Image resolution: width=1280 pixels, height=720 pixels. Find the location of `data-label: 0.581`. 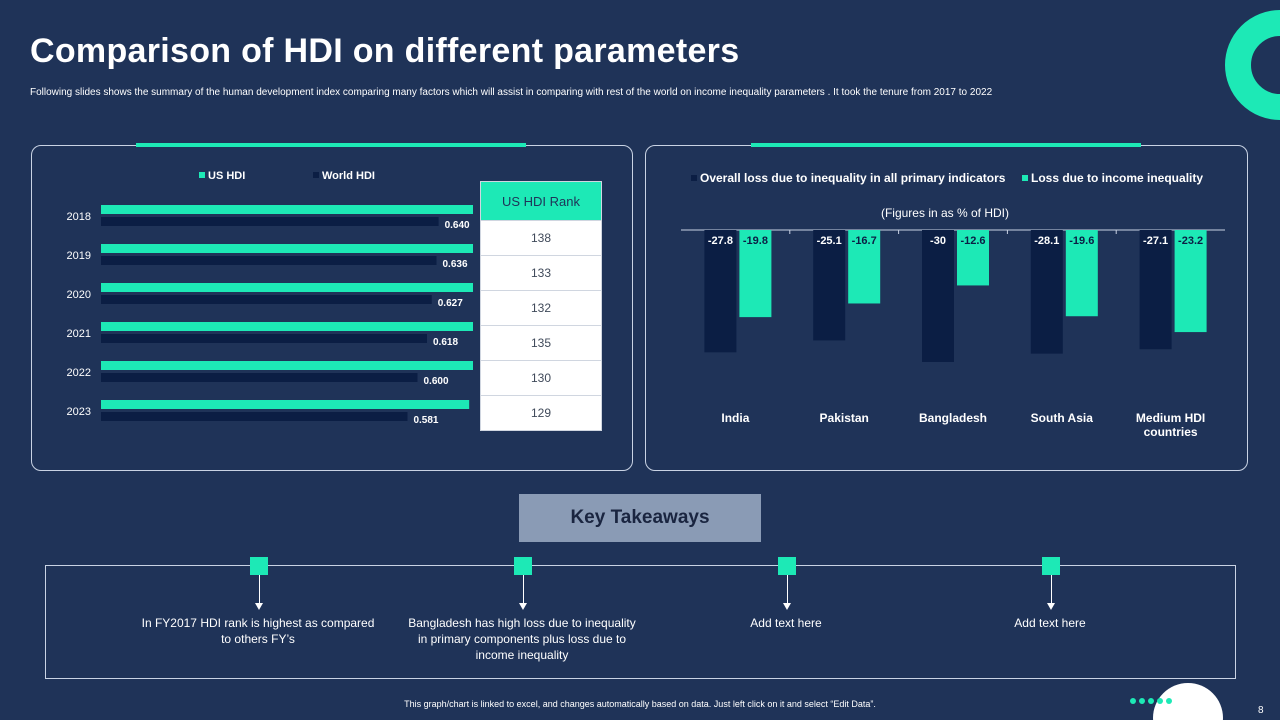

data-label: 0.581 is located at coordinates (425, 420).